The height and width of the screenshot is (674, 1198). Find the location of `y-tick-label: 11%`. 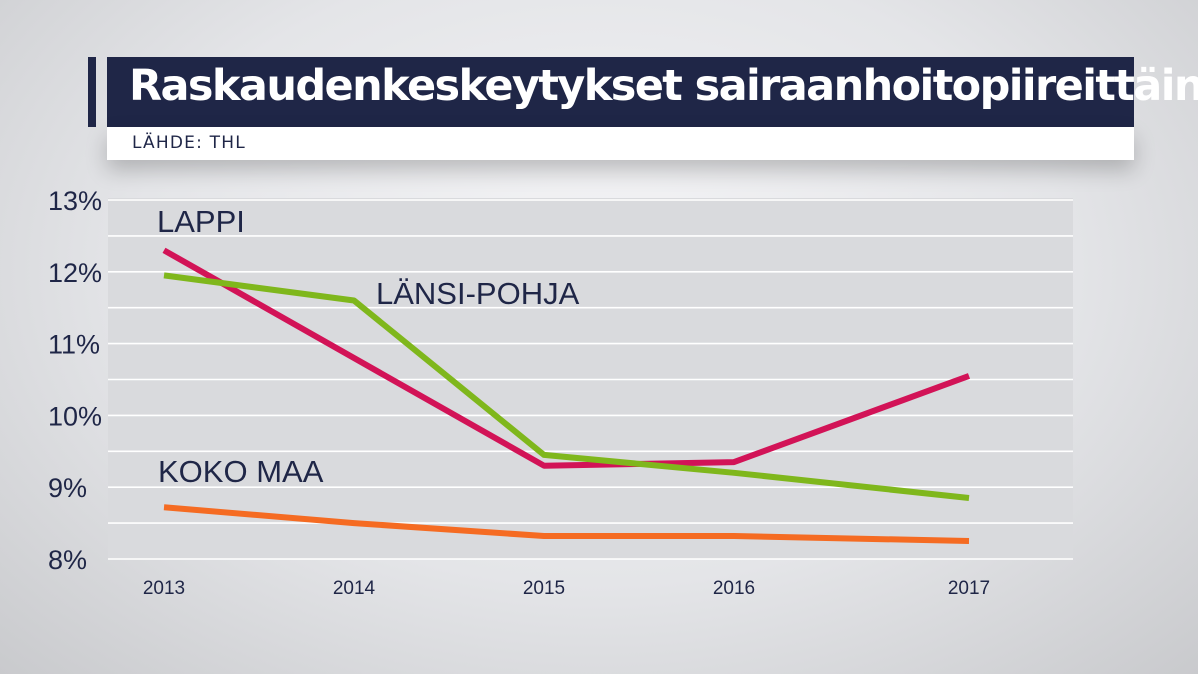

y-tick-label: 11% is located at coordinates (74, 345).